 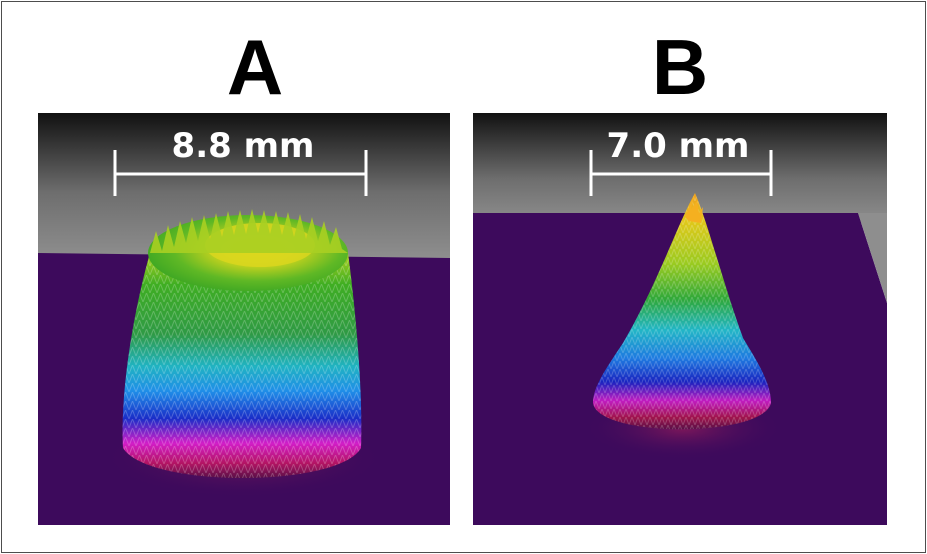 What do you see at coordinates (240, 173) in the screenshot?
I see `panel-a-measure-bar` at bounding box center [240, 173].